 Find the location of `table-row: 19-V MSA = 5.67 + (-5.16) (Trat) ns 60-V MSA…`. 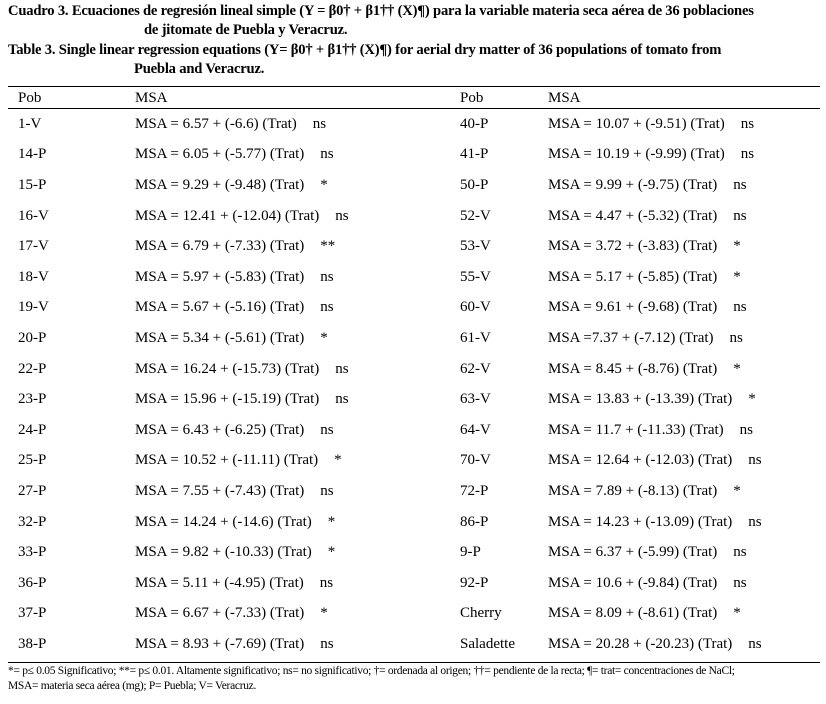

table-row: 19-V MSA = 5.67 + (-5.16) (Trat) ns 60-V MSA… is located at coordinates (414, 308).